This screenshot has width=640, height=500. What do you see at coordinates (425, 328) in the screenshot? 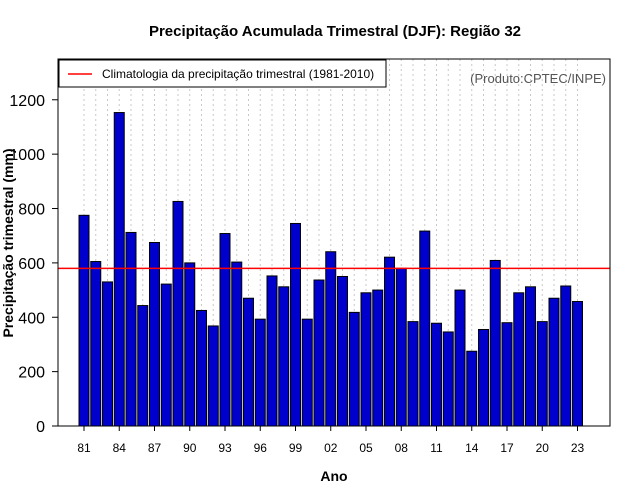
I see `bar-2010` at bounding box center [425, 328].